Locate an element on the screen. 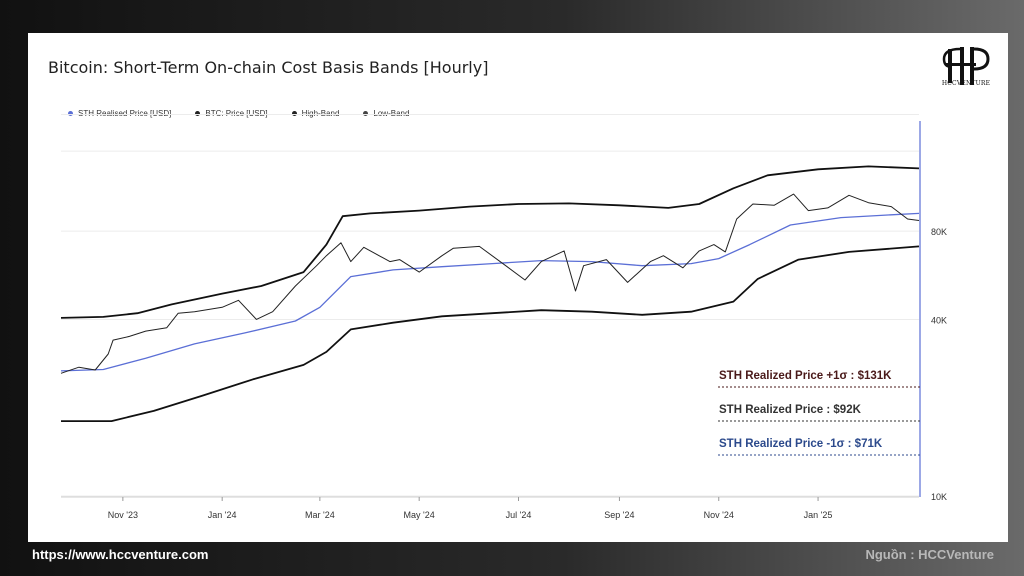  logo-text: HCCVENTURE is located at coordinates (966, 83).